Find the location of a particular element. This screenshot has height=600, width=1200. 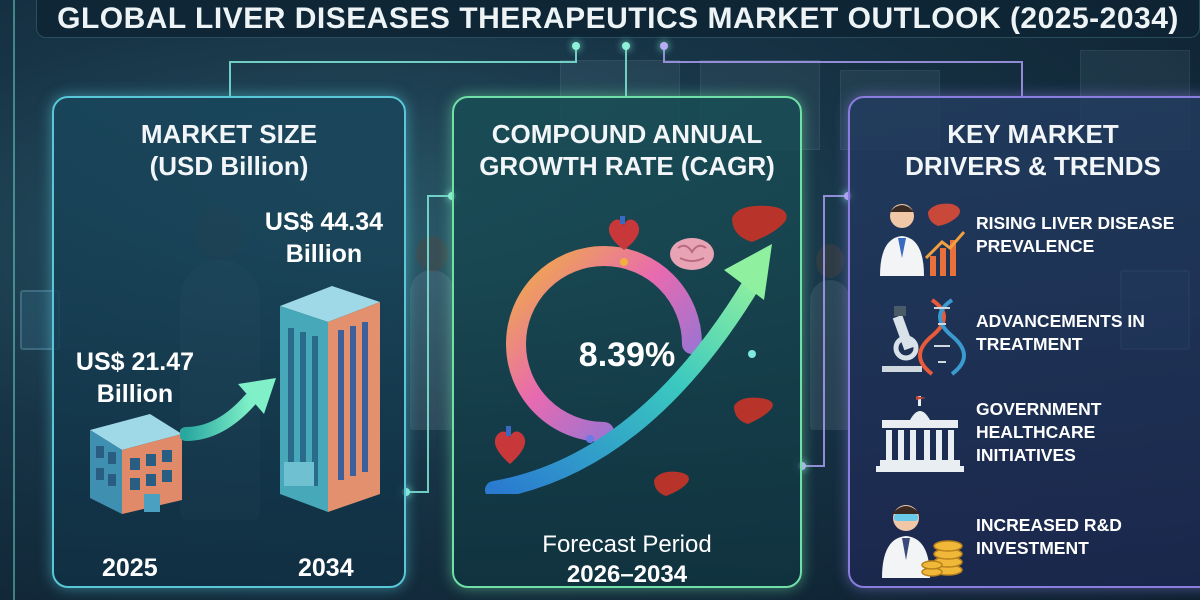

year-start-label: 2025 is located at coordinates (130, 568).